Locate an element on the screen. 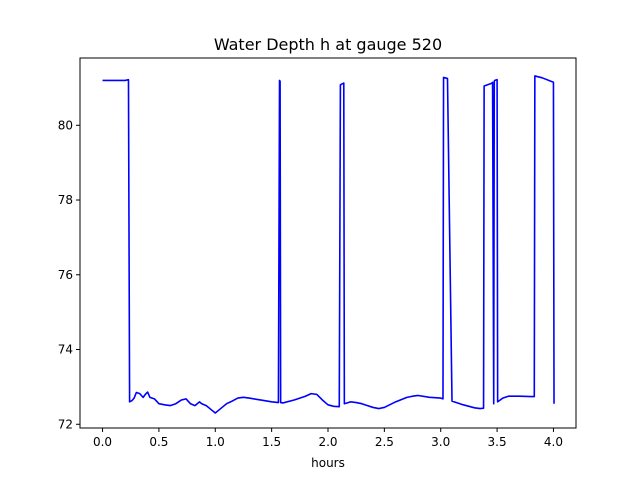 This screenshot has width=640, height=480. x-tick-label: 0.0 is located at coordinates (102, 442).